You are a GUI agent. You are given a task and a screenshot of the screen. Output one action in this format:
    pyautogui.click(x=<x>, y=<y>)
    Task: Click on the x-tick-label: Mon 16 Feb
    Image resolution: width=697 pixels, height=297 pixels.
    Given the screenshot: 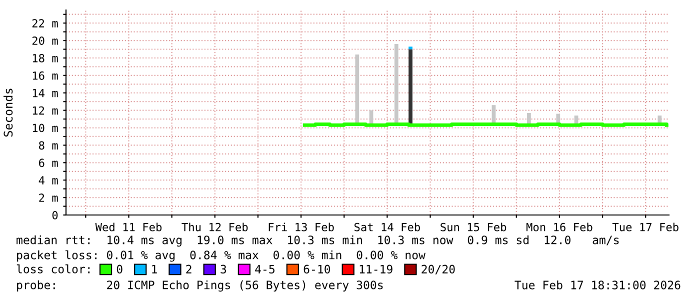 What is the action you would take?
    pyautogui.click(x=559, y=227)
    